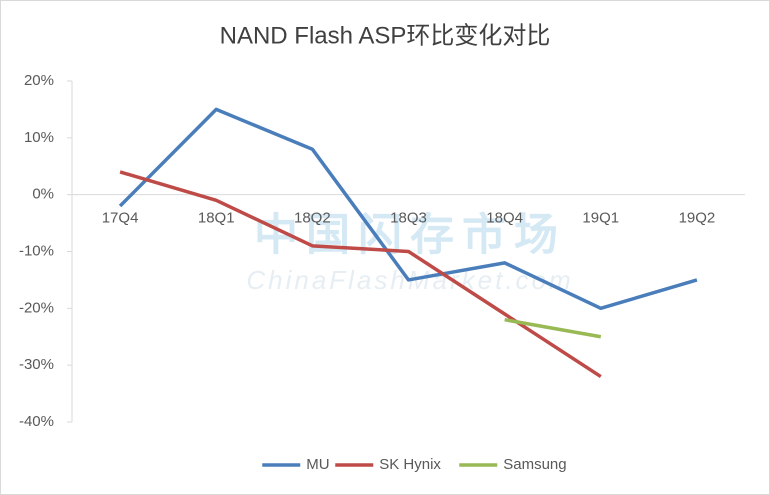  Describe the element at coordinates (408, 218) in the screenshot. I see `x-tick-label: 18Q3` at that location.